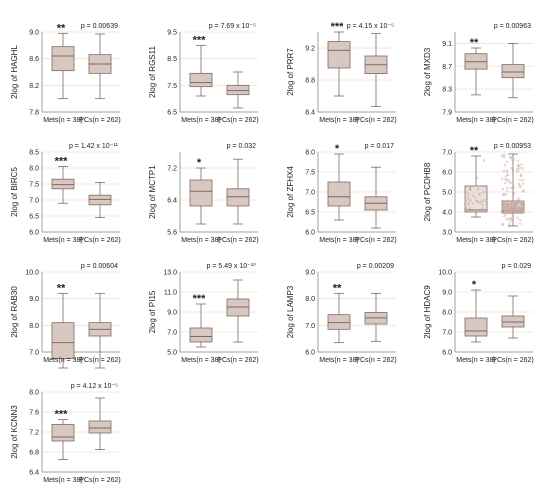 This screenshot has height=498, width=550. Describe the element at coordinates (152, 192) in the screenshot. I see `y-axis-label: 2log of MCTP1` at that location.